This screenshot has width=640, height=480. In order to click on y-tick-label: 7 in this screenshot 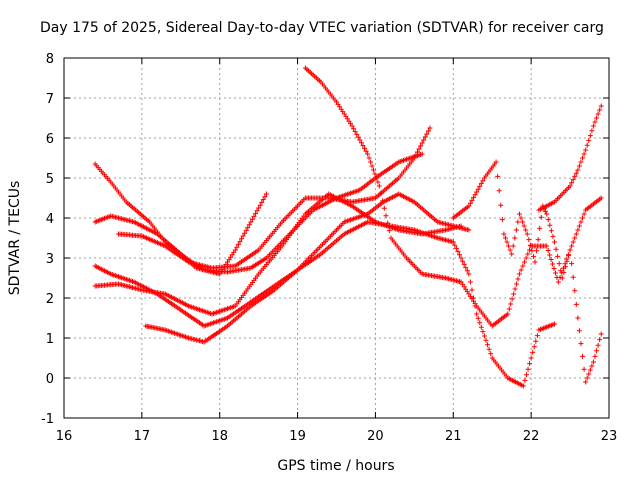, I will do `click(50, 99)`.